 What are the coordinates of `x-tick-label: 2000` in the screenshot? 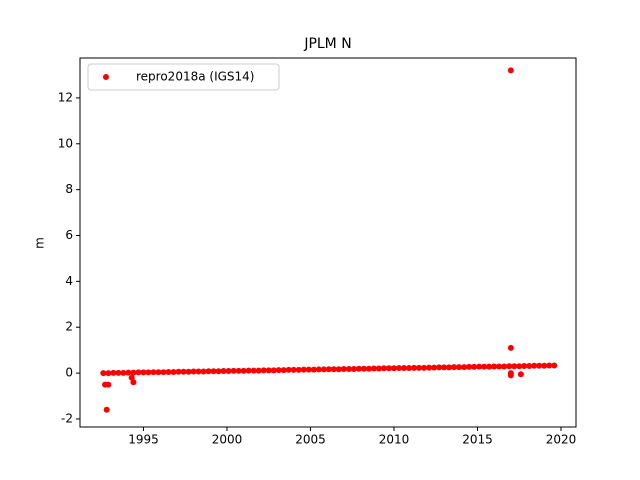 It's located at (227, 440).